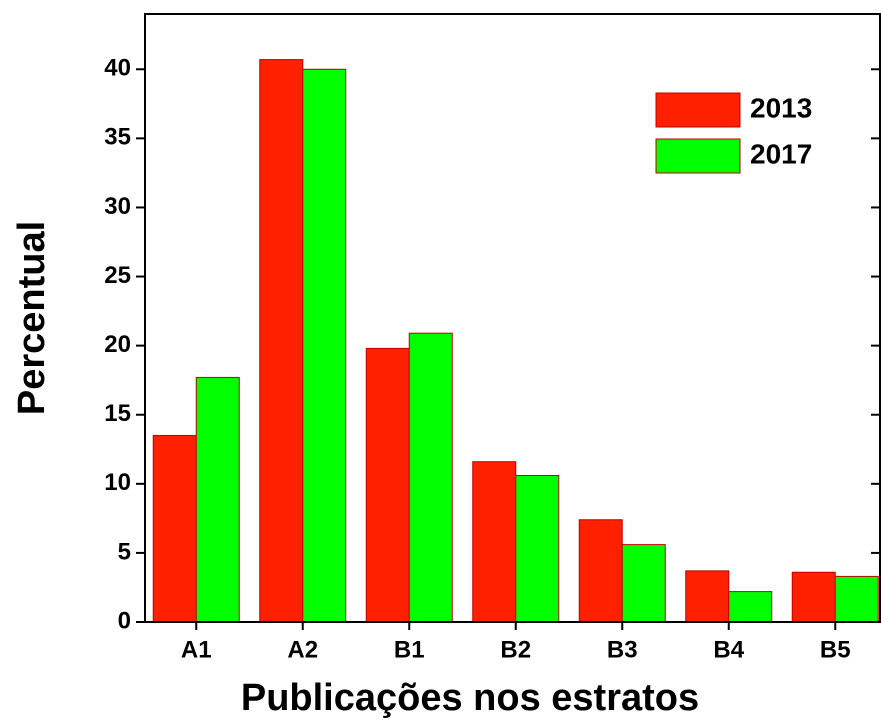 This screenshot has height=728, width=881. What do you see at coordinates (622, 649) in the screenshot?
I see `x-tick-label: B3` at bounding box center [622, 649].